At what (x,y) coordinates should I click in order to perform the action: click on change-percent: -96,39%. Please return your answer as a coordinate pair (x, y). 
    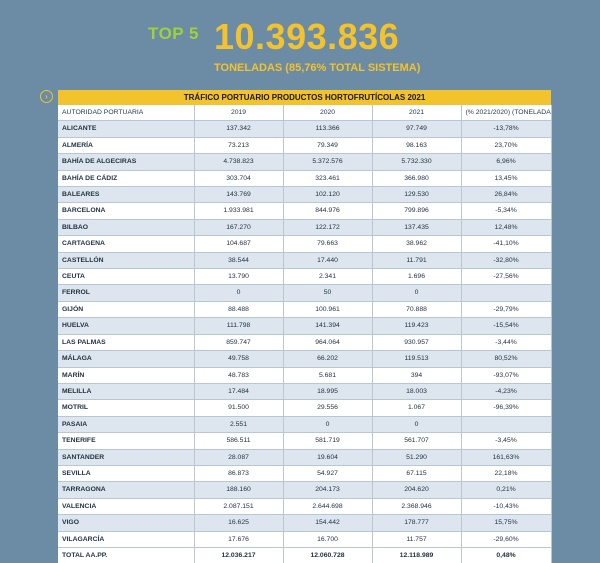
    Looking at the image, I should click on (506, 408).